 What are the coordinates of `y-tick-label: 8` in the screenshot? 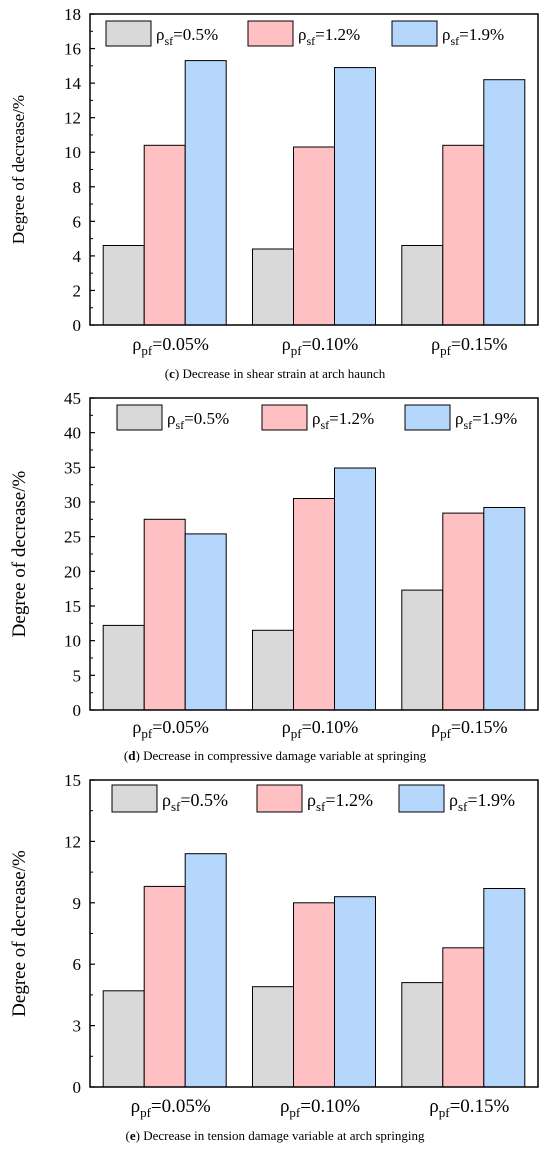 It's located at (77, 187).